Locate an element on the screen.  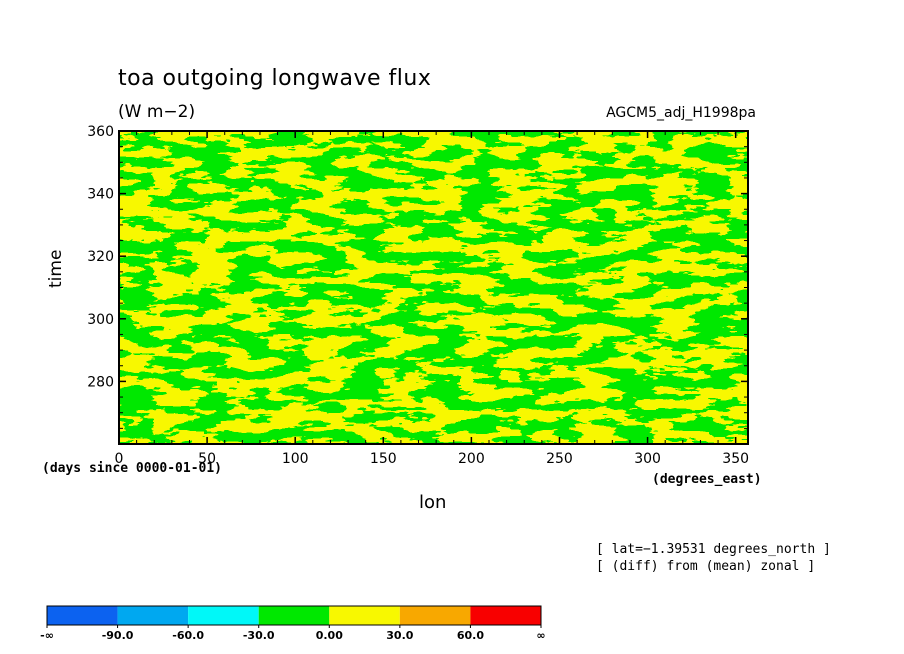
x-tick-label: 200 is located at coordinates (471, 459).